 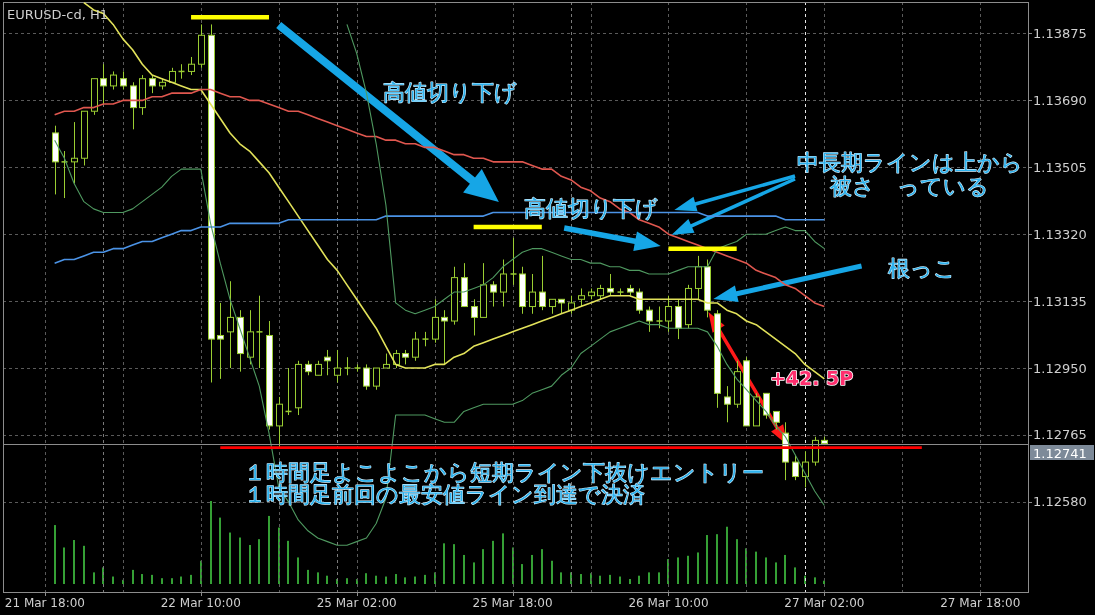 What do you see at coordinates (668, 603) in the screenshot?
I see `x-tick-label: 26 Mar 10:00` at bounding box center [668, 603].